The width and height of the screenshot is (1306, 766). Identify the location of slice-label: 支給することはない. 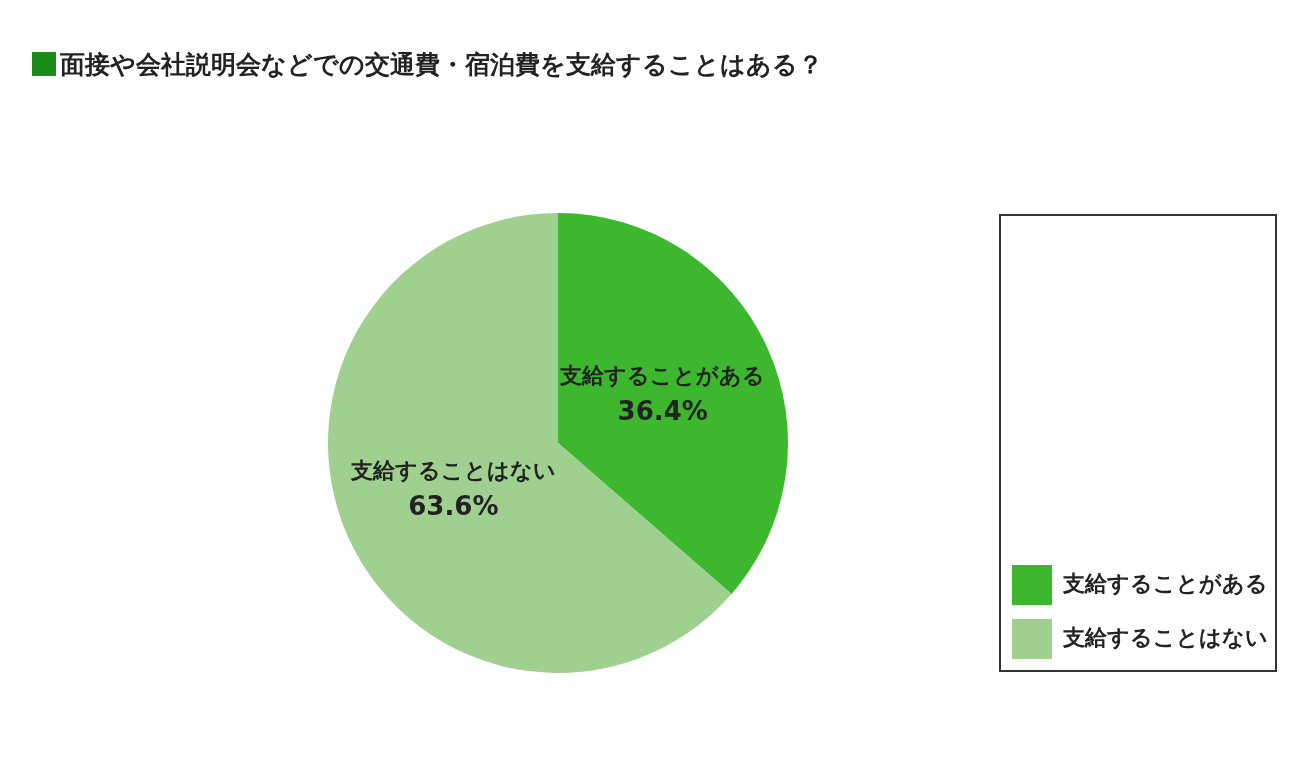
(452, 471).